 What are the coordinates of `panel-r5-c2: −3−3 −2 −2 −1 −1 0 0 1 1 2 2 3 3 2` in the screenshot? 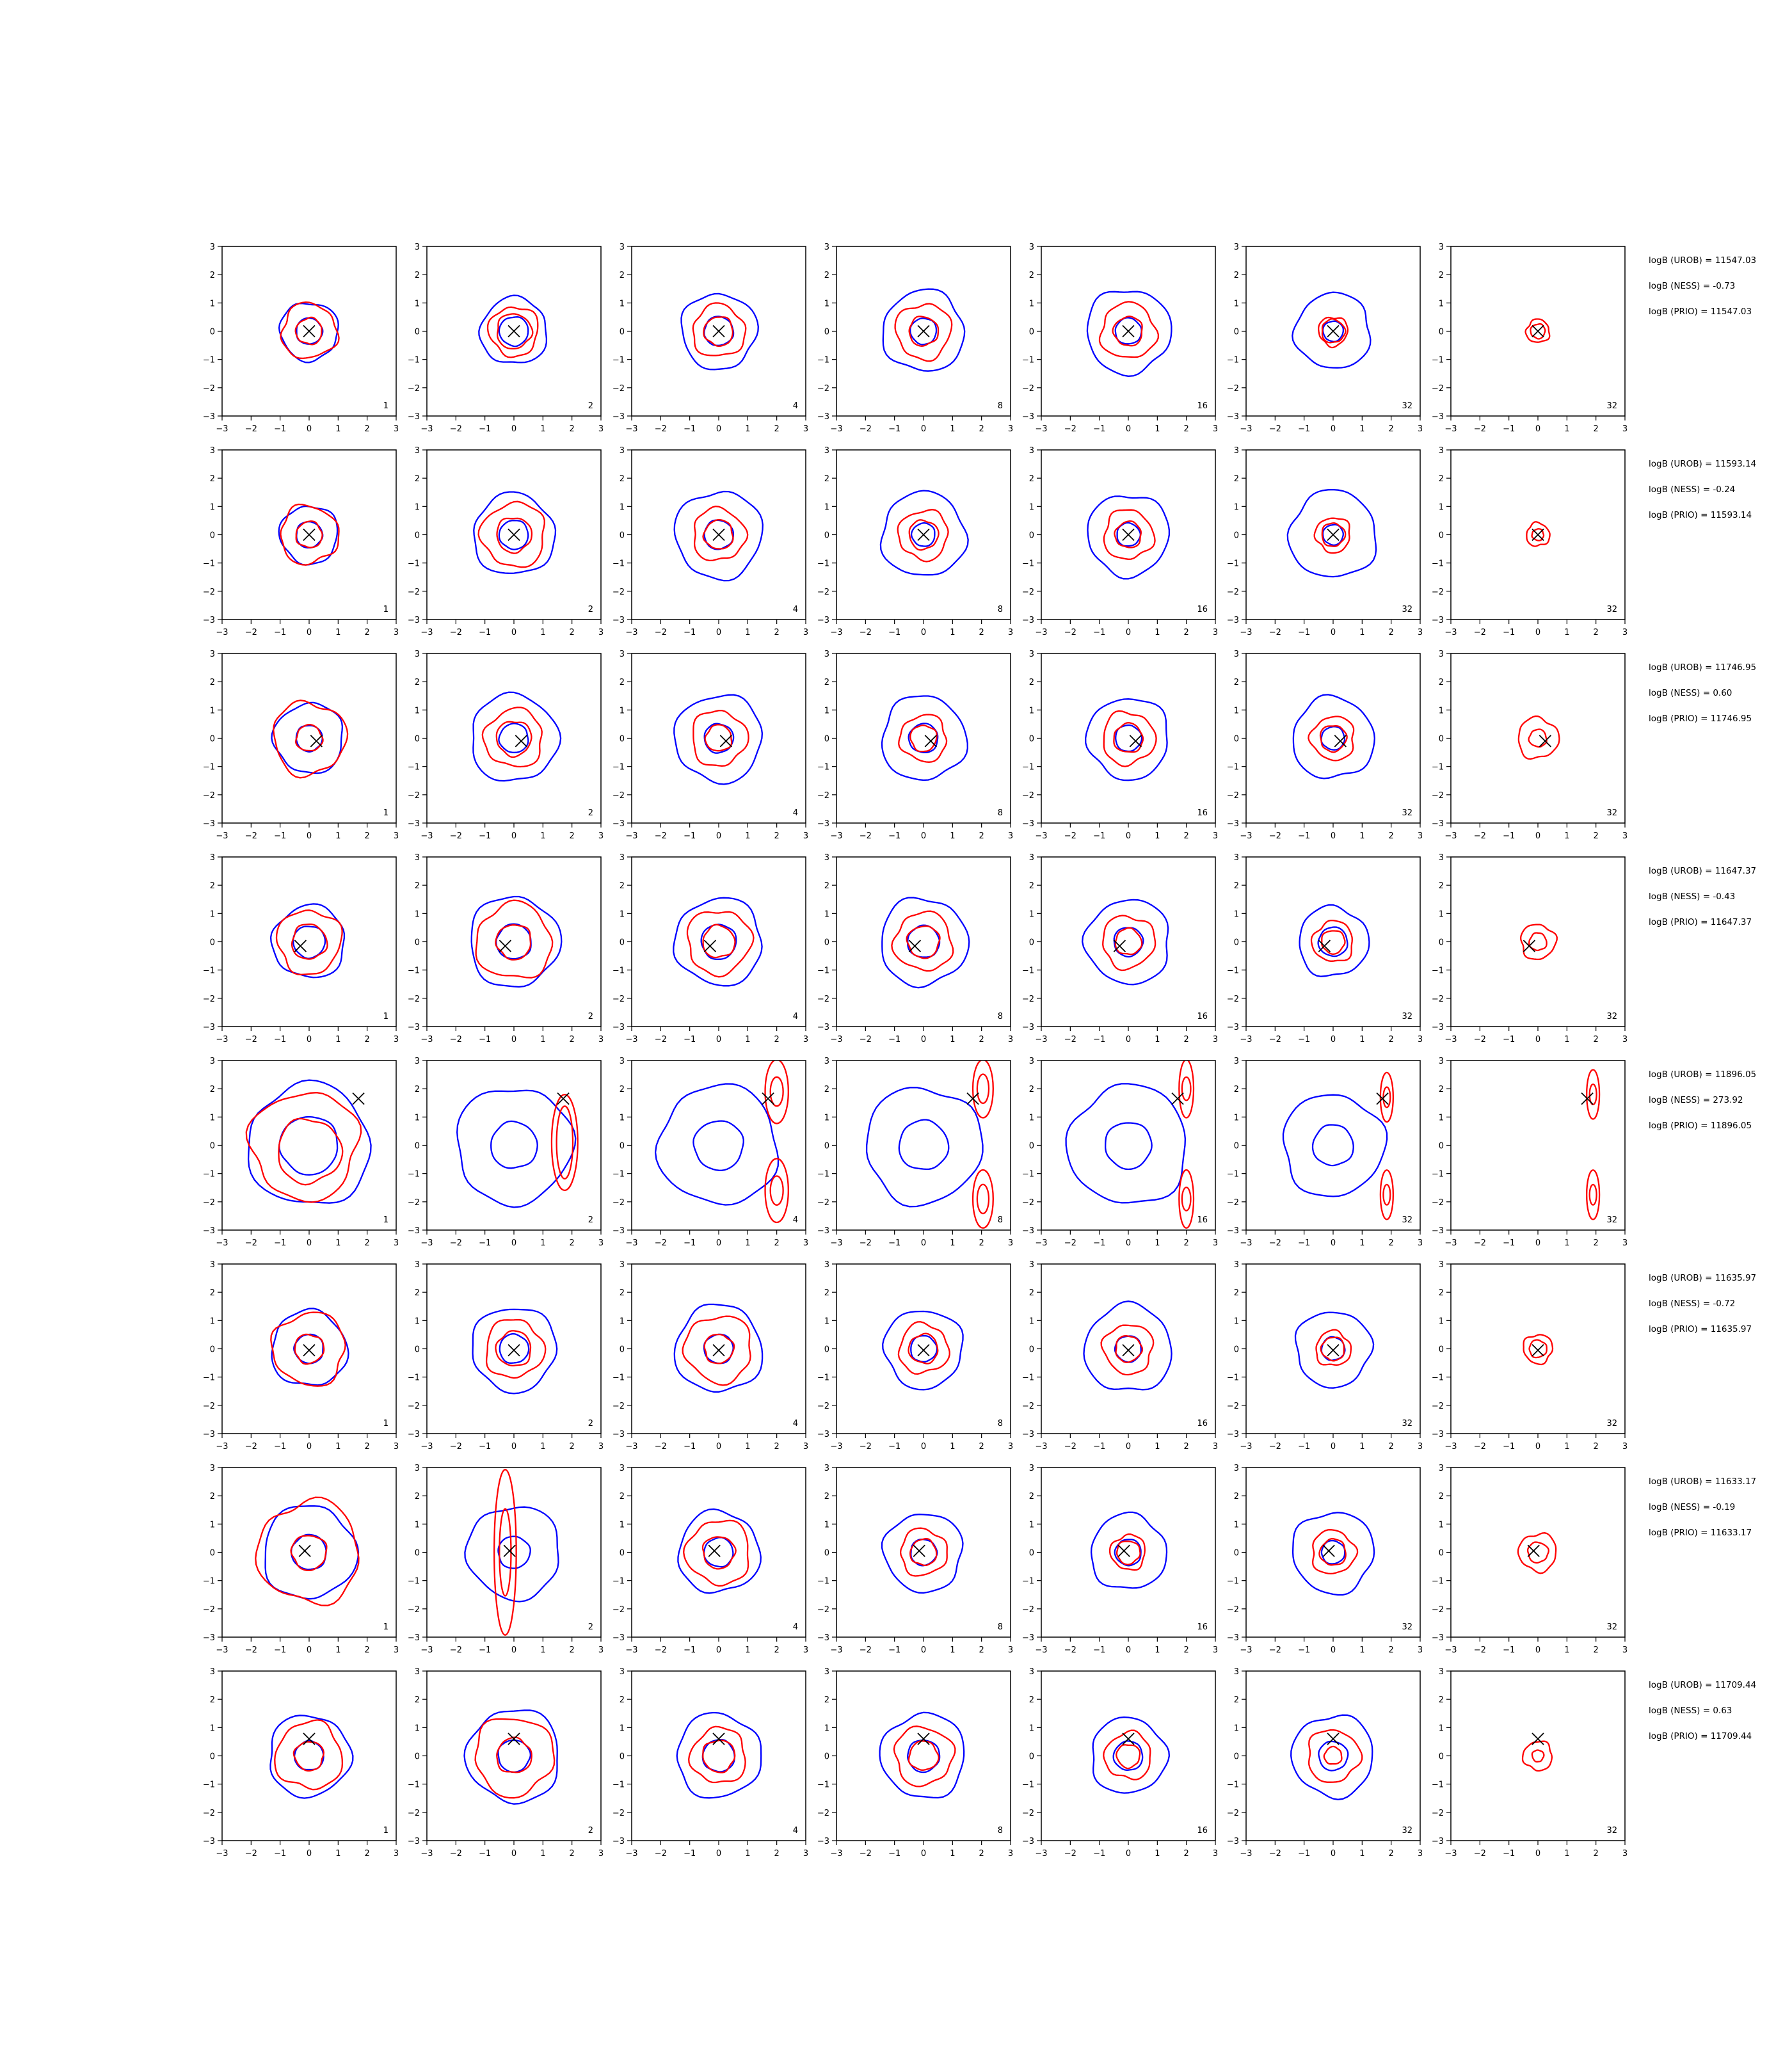 It's located at (506, 1152).